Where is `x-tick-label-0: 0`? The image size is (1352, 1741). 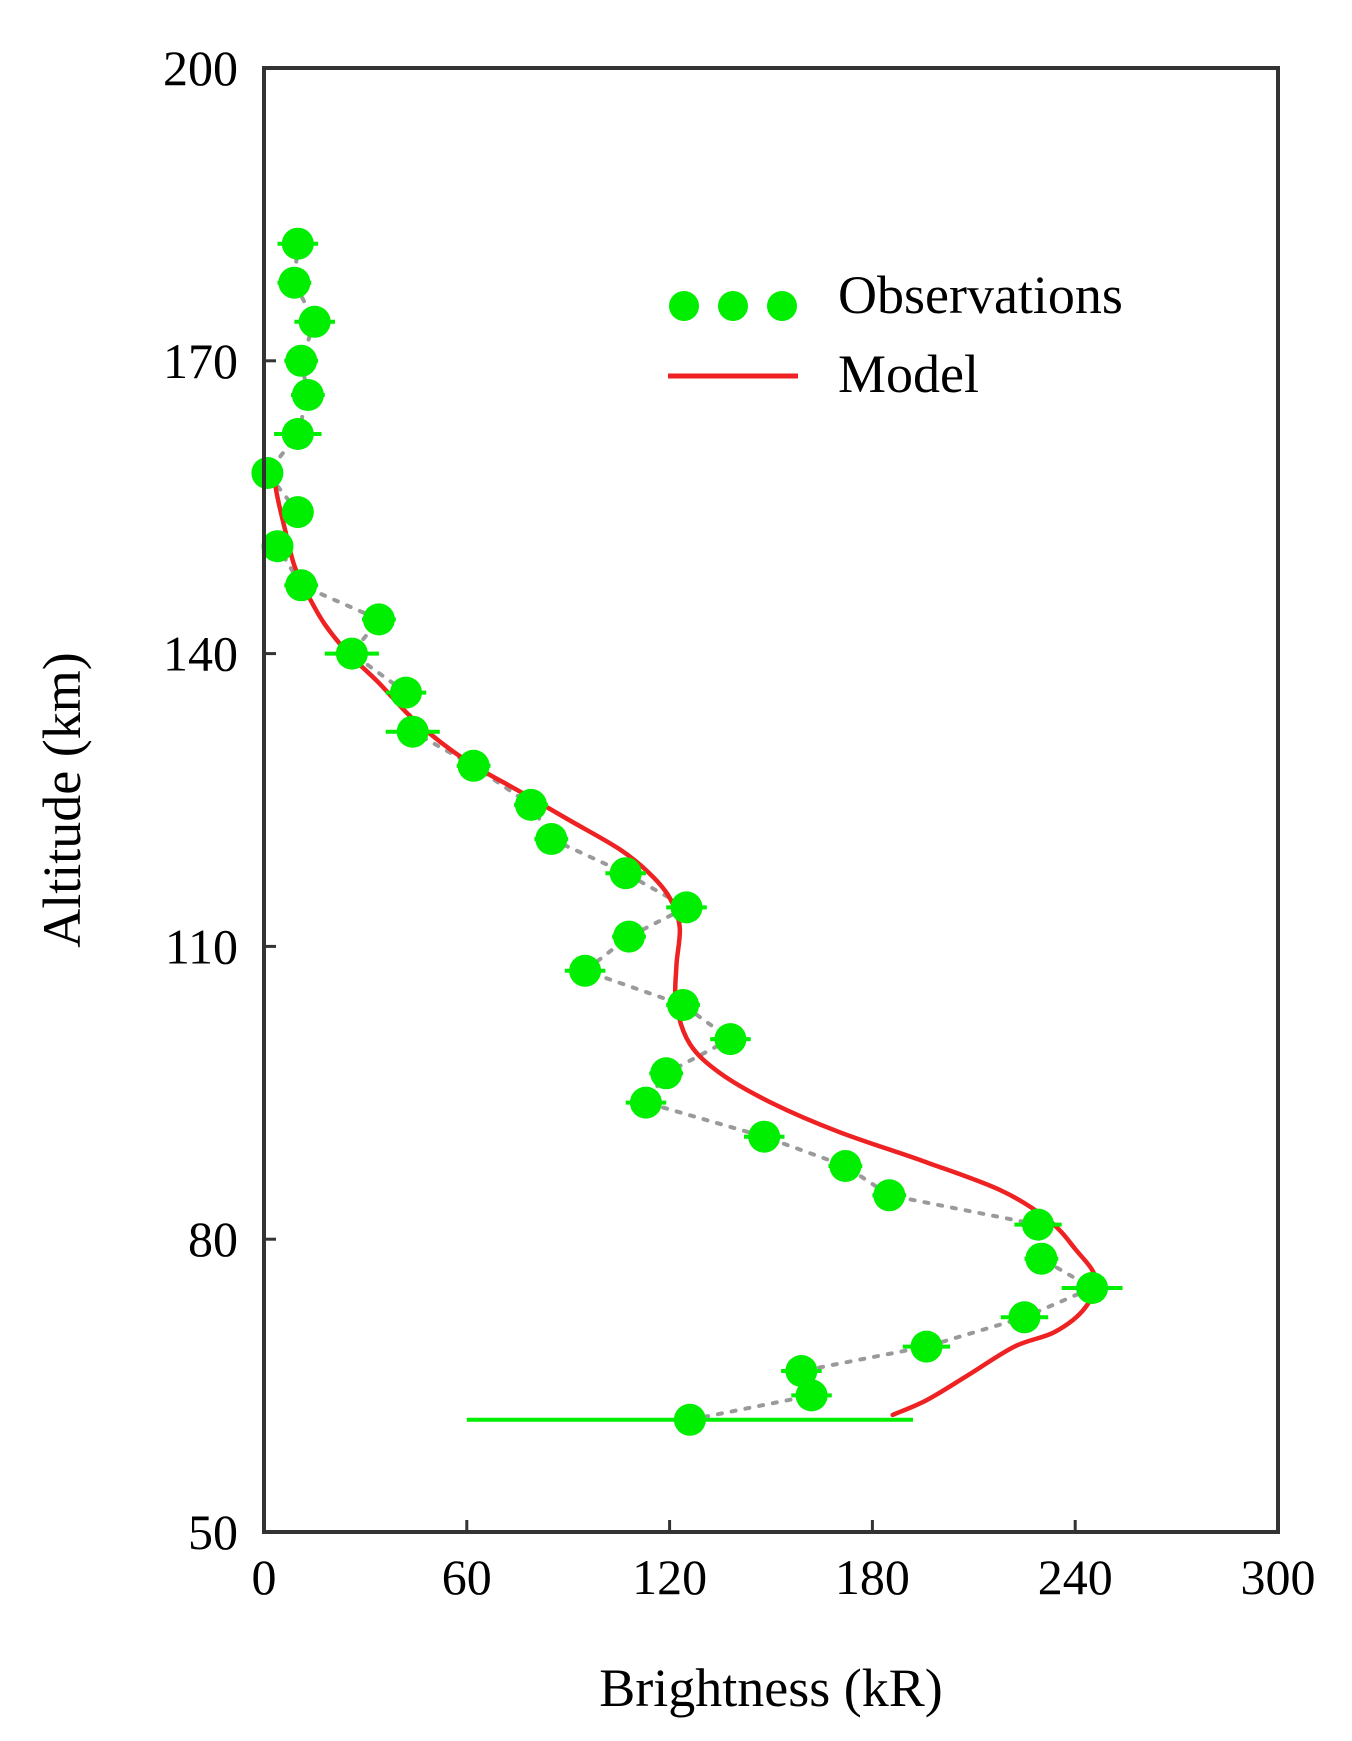 x-tick-label-0: 0 is located at coordinates (264, 1577).